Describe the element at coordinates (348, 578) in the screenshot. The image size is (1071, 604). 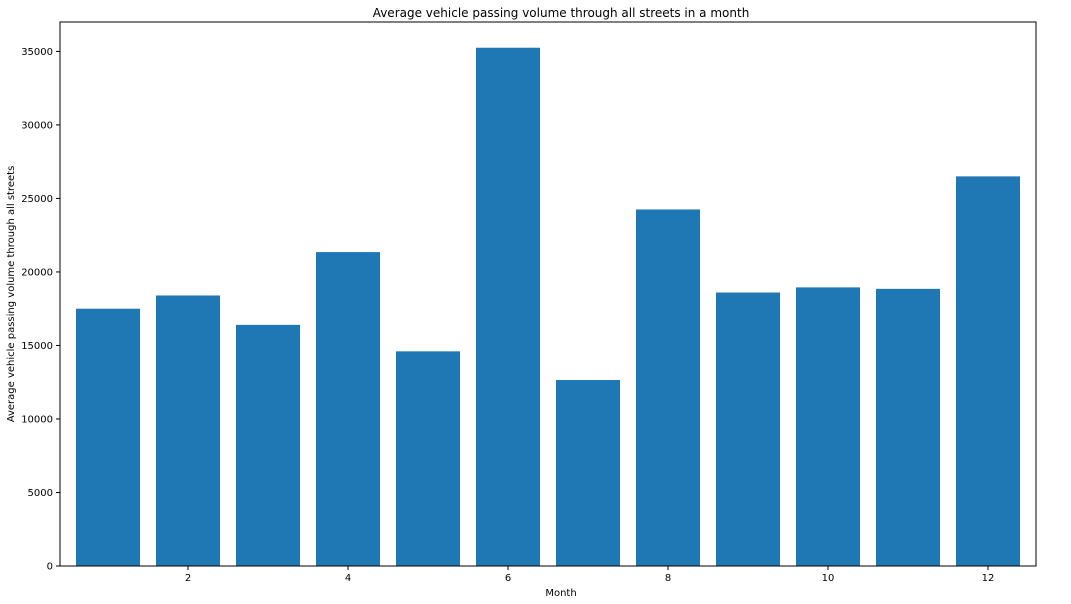
I see `x-tick-label: 4` at that location.